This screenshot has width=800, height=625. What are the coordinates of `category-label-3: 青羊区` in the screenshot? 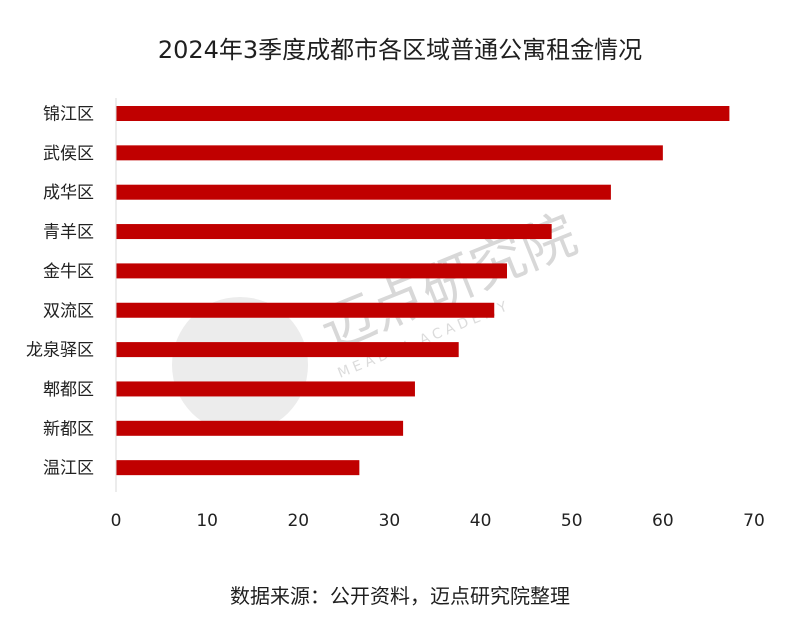 It's located at (68, 233).